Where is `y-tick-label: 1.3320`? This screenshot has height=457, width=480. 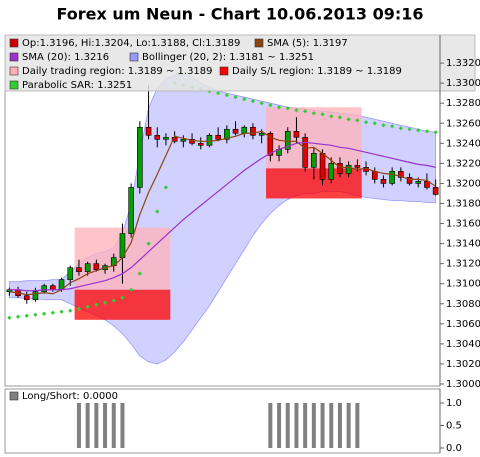 y-tick-label: 1.3320 is located at coordinates (463, 63).